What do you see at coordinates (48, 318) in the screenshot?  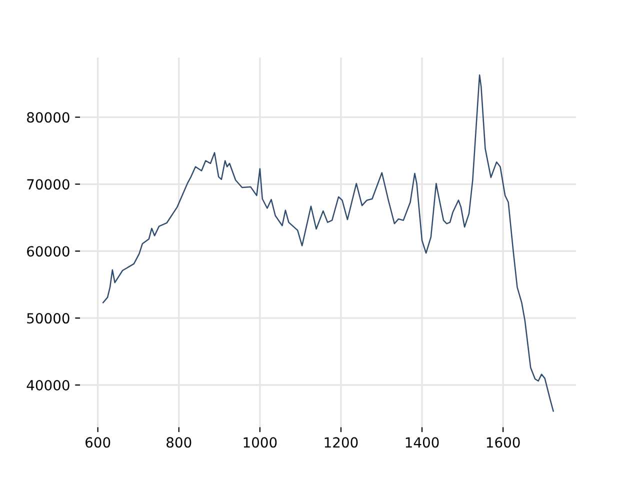 I see `y-tick-label: 50000` at bounding box center [48, 318].